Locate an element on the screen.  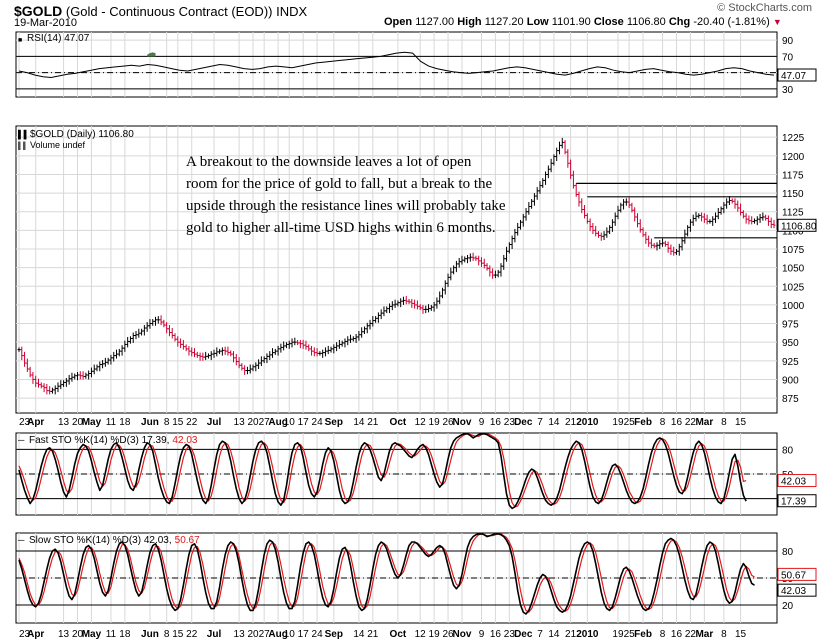
slow-sto-k-line is located at coordinates (386, 574).